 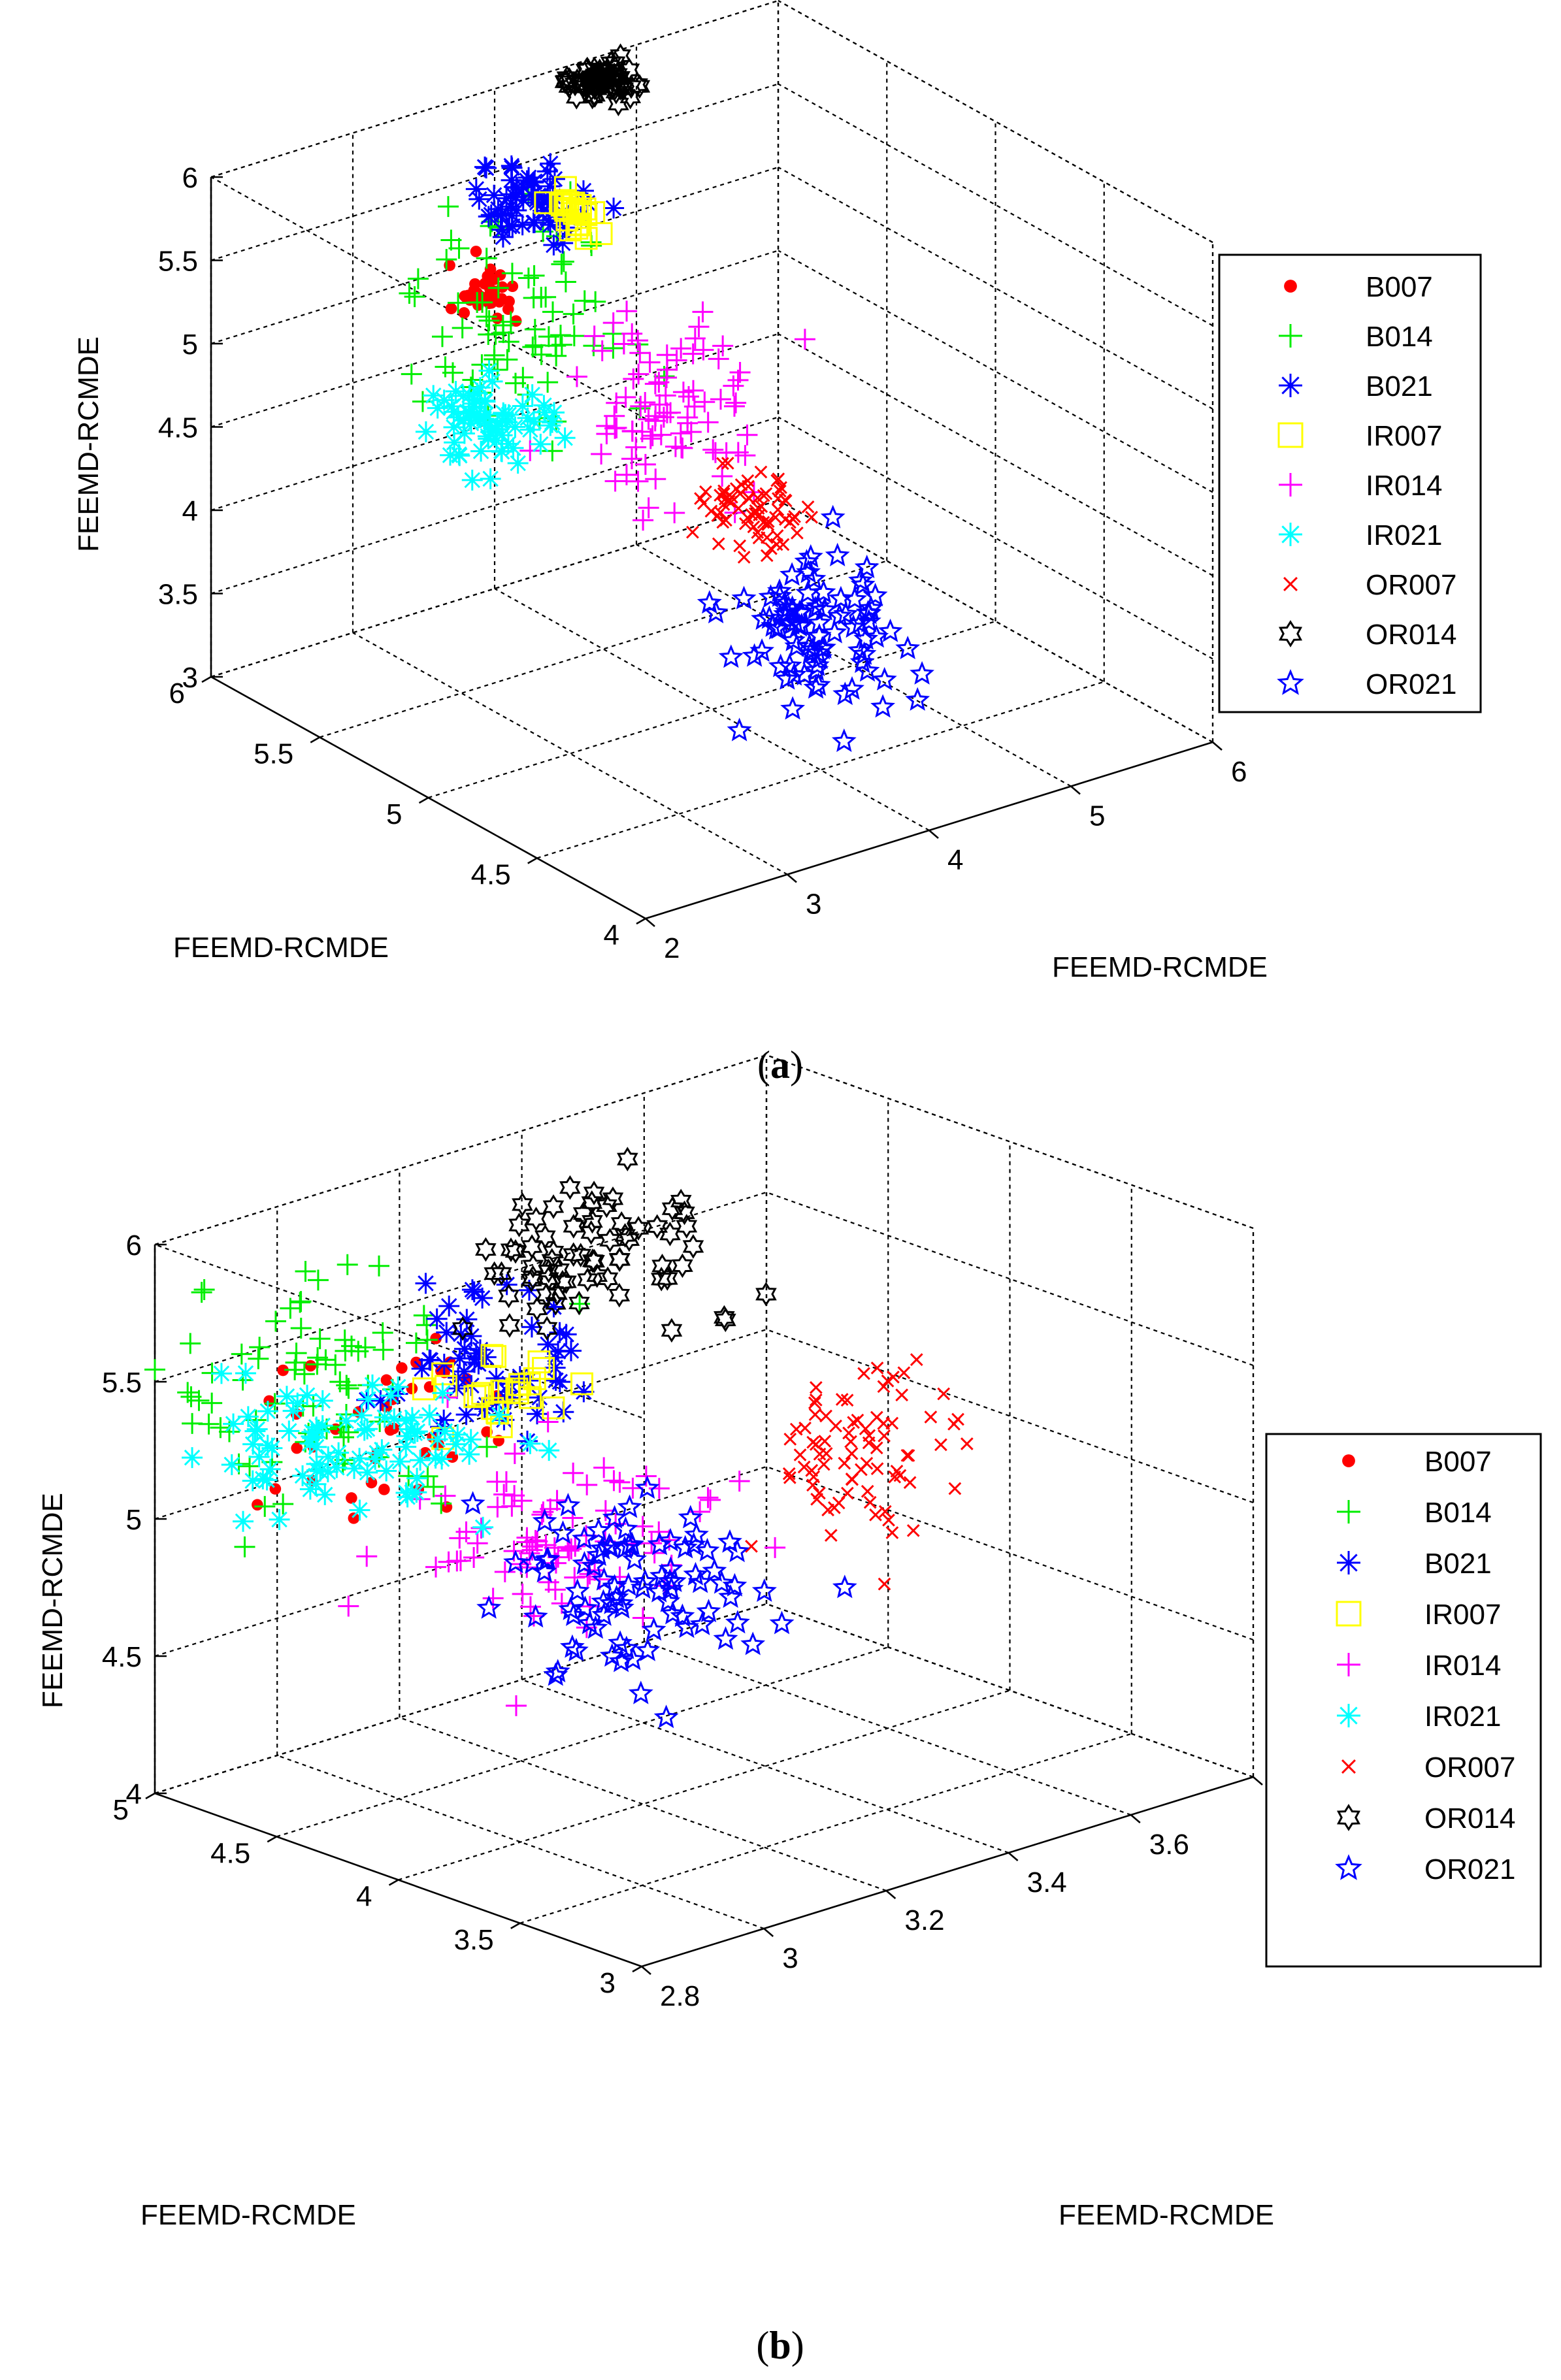 I want to click on x-tick, so click(x=650, y=922).